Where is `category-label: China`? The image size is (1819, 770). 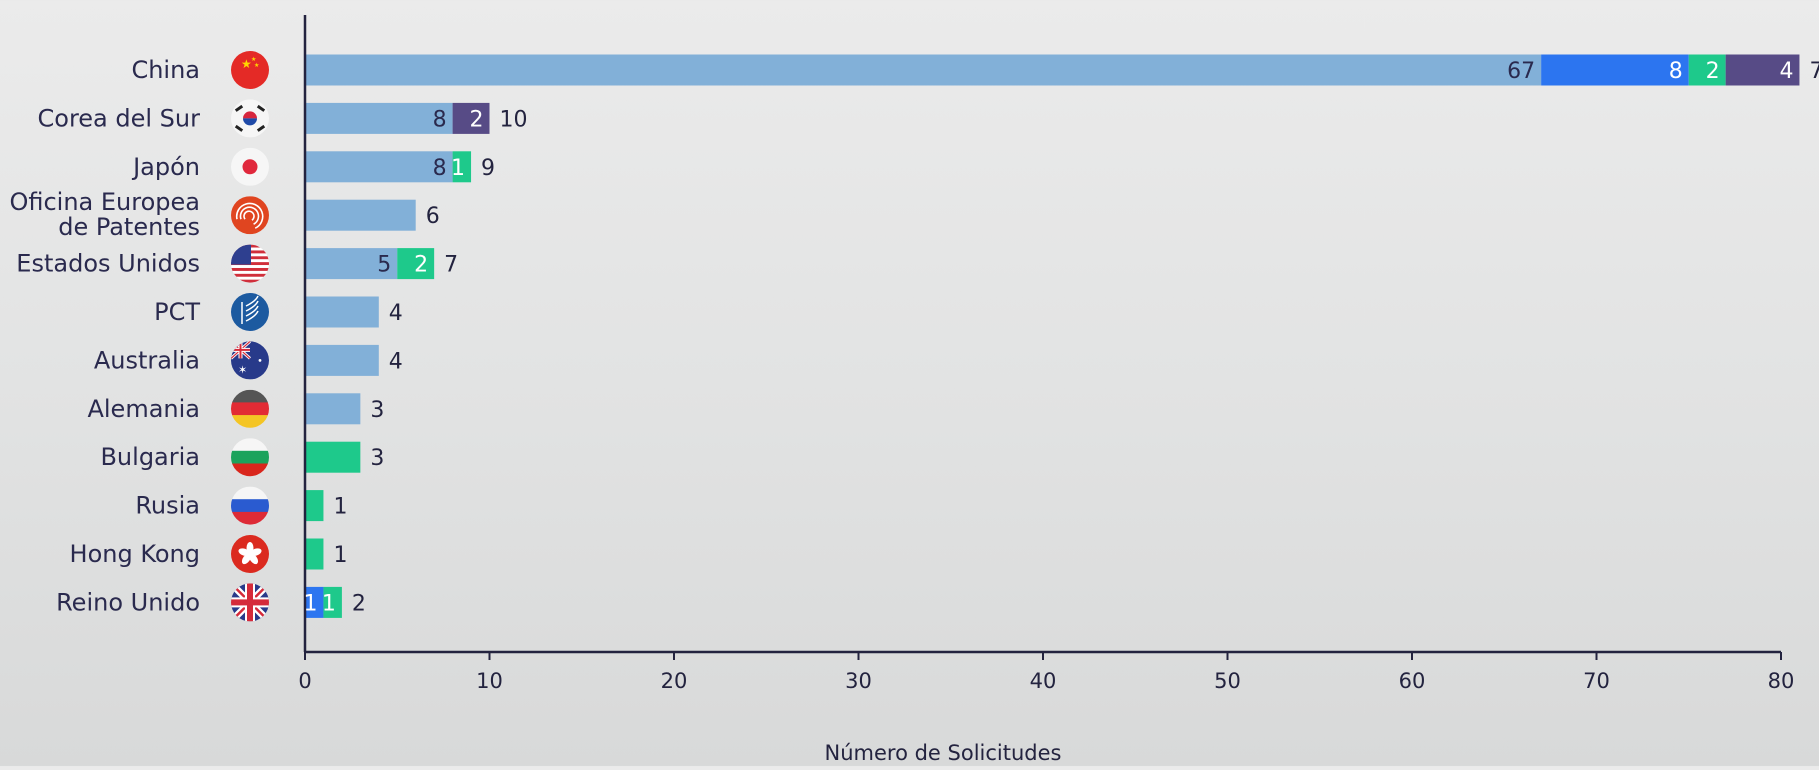 category-label: China is located at coordinates (165, 70).